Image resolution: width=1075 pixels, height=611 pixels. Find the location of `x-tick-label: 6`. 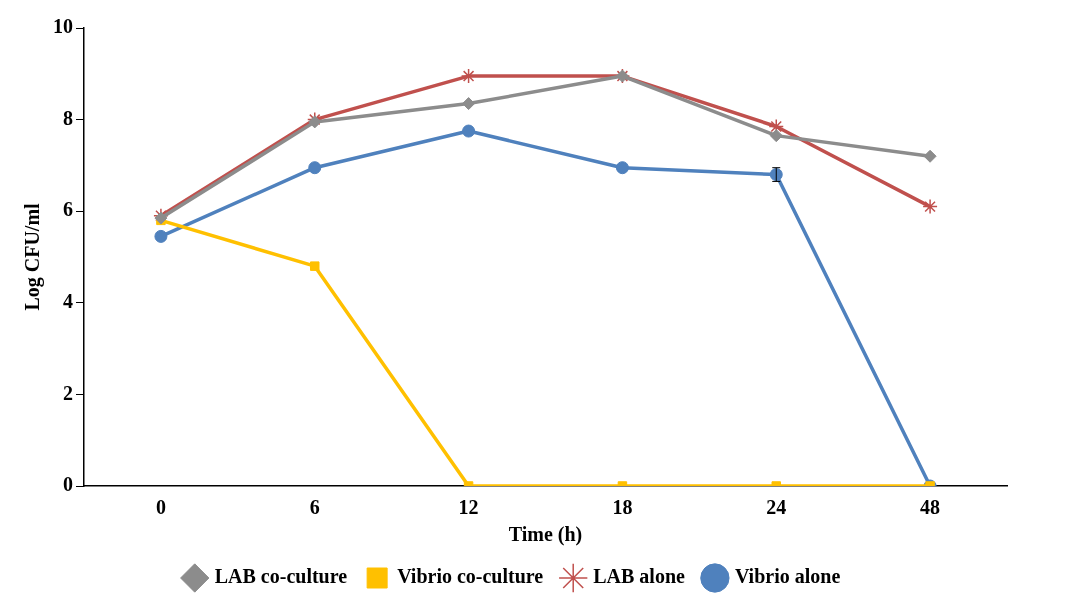

x-tick-label: 6 is located at coordinates (314, 507).